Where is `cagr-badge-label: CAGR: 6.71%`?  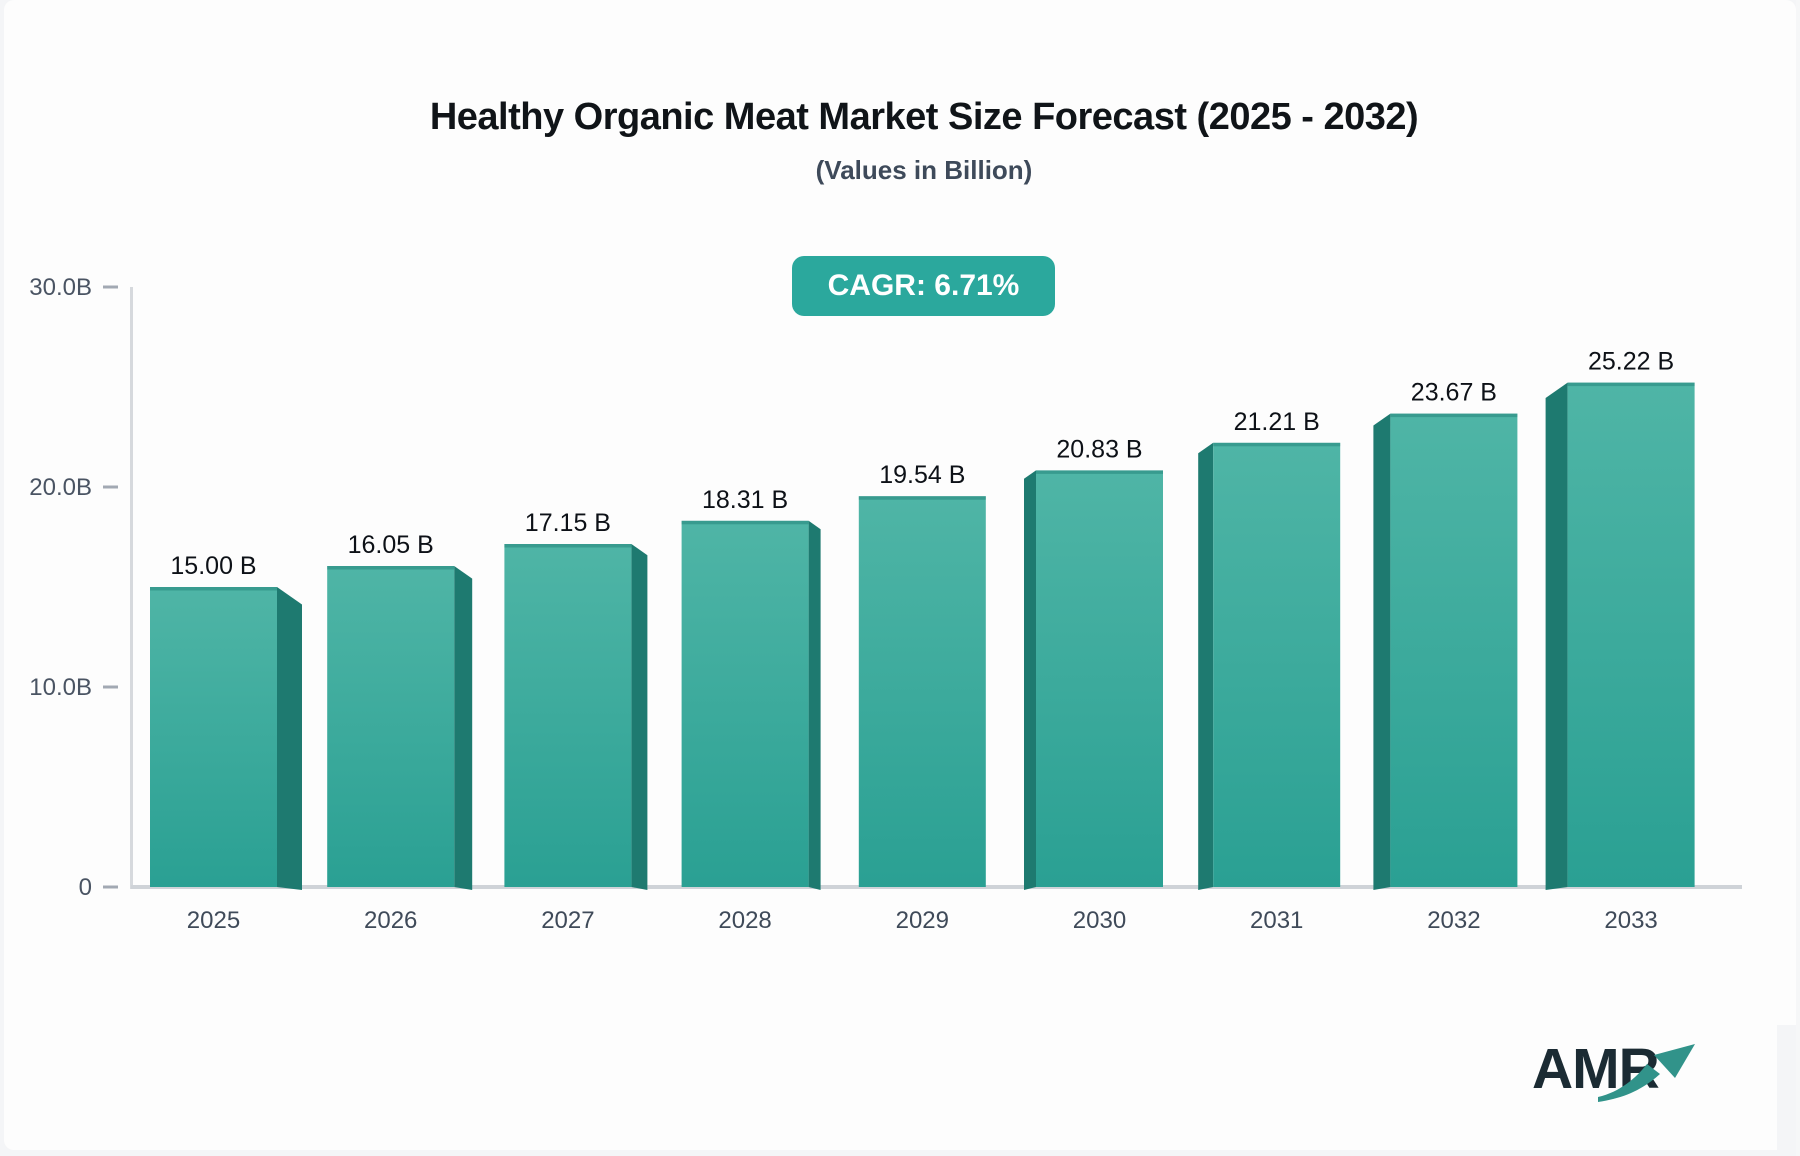
cagr-badge-label: CAGR: 6.71% is located at coordinates (923, 285).